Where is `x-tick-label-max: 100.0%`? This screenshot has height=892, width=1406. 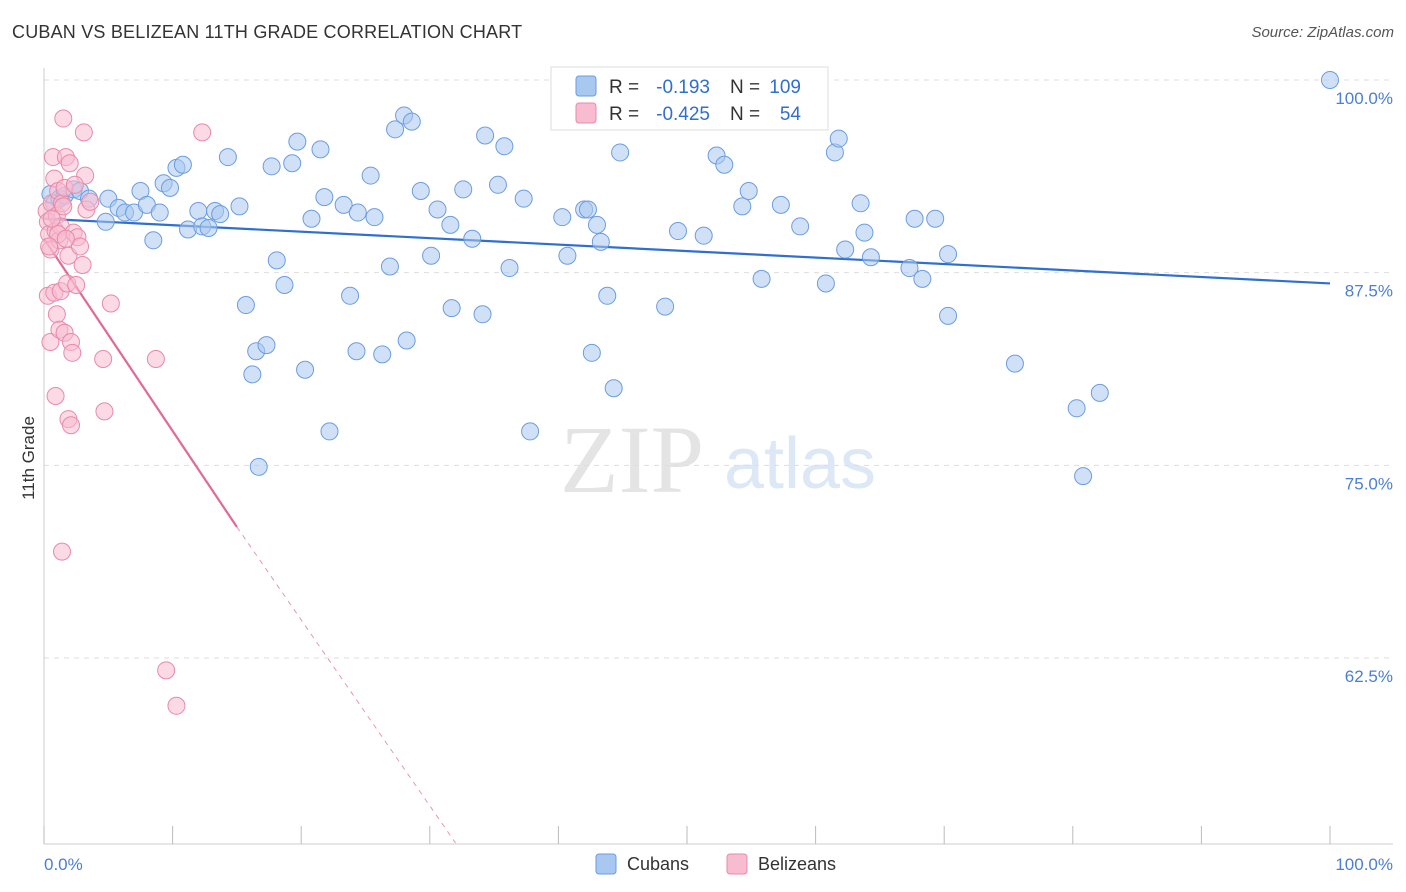
x-tick-label-max: 100.0% is located at coordinates (1364, 864).